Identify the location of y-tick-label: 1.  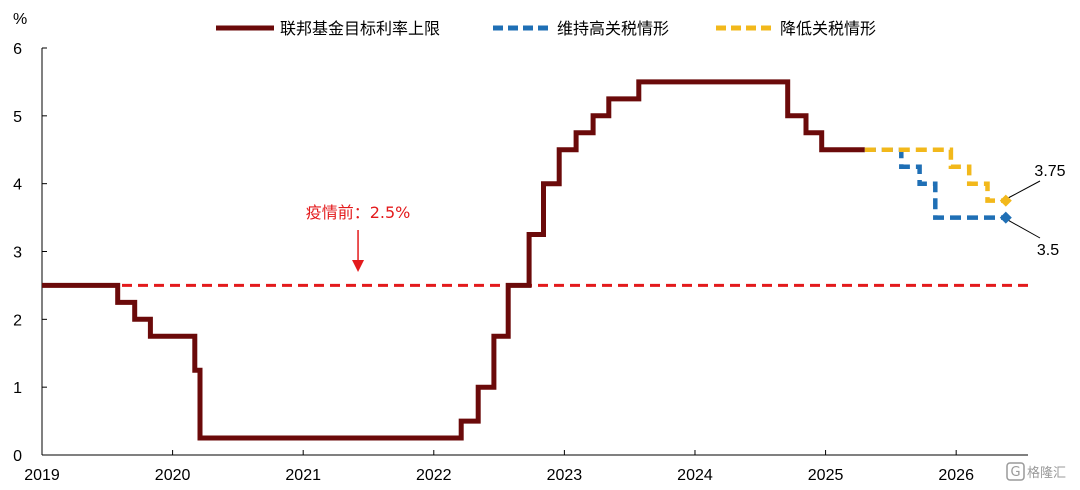
(17, 388).